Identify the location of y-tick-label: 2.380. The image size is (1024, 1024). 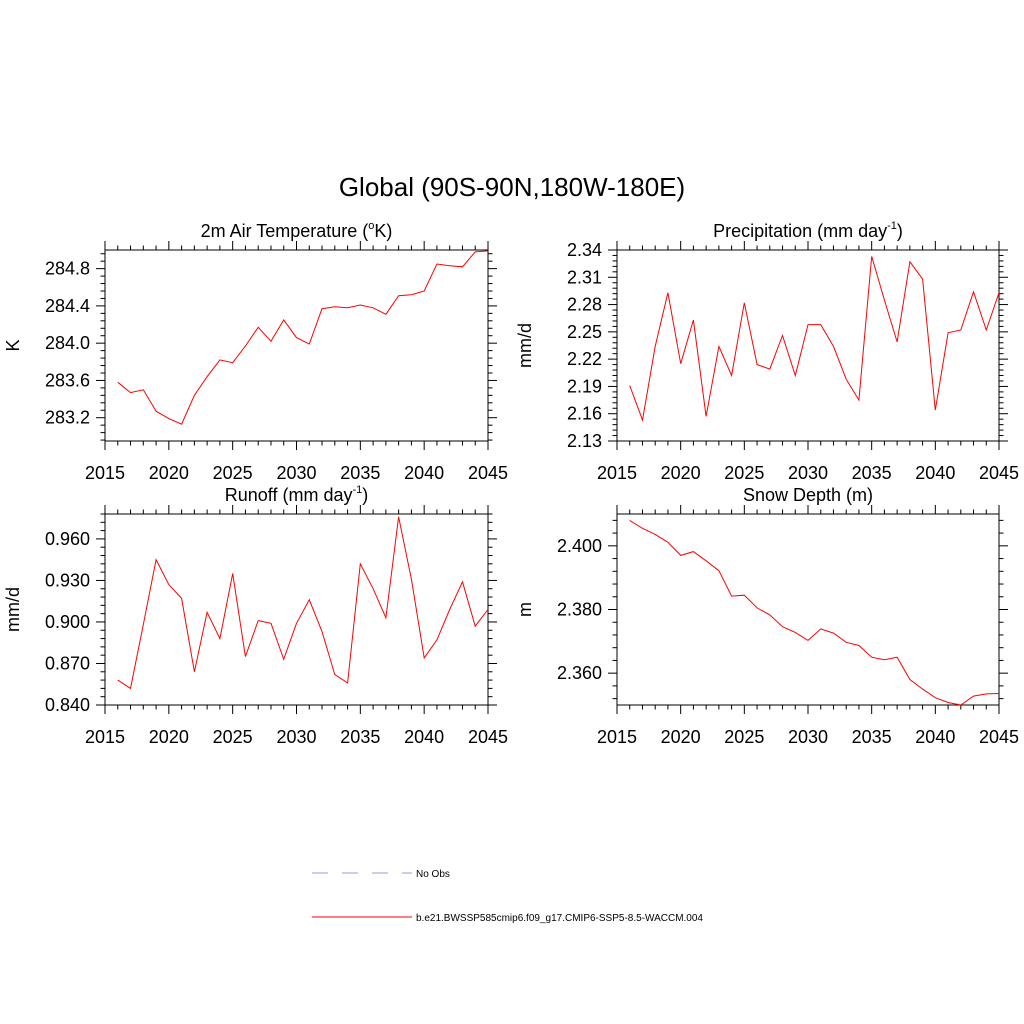
(579, 610).